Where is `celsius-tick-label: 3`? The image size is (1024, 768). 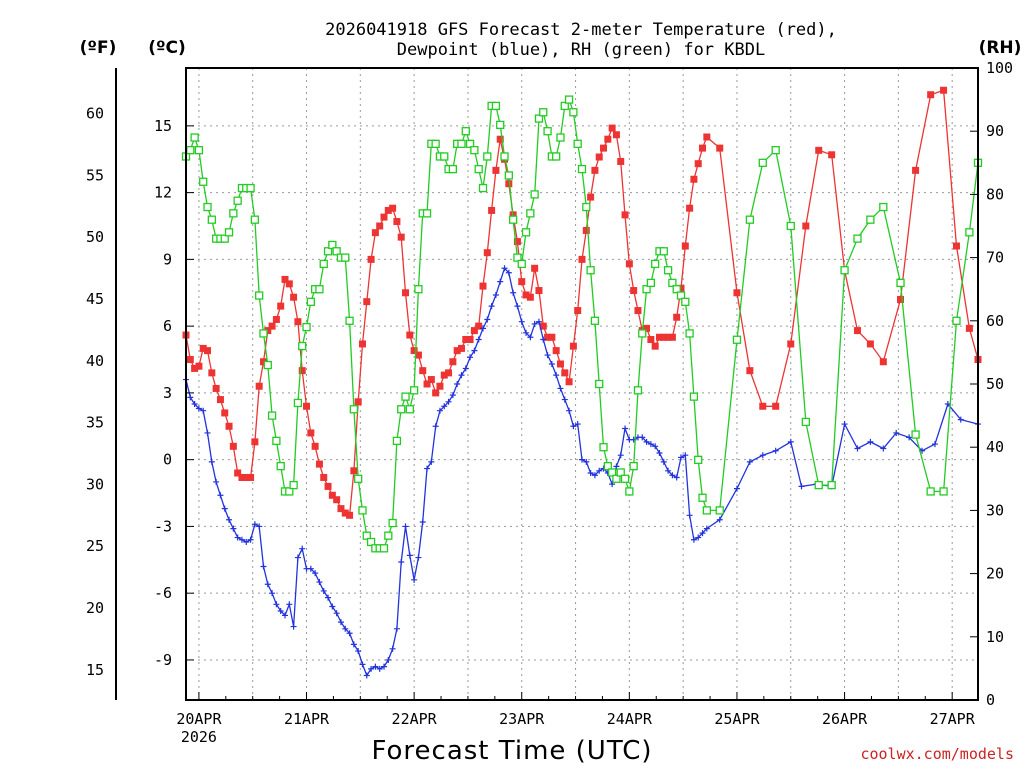 celsius-tick-label: 3 is located at coordinates (167, 393).